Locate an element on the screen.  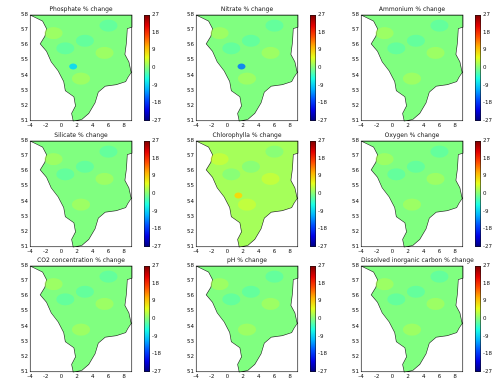
panel-title: Nitrate % change is located at coordinates (247, 9).